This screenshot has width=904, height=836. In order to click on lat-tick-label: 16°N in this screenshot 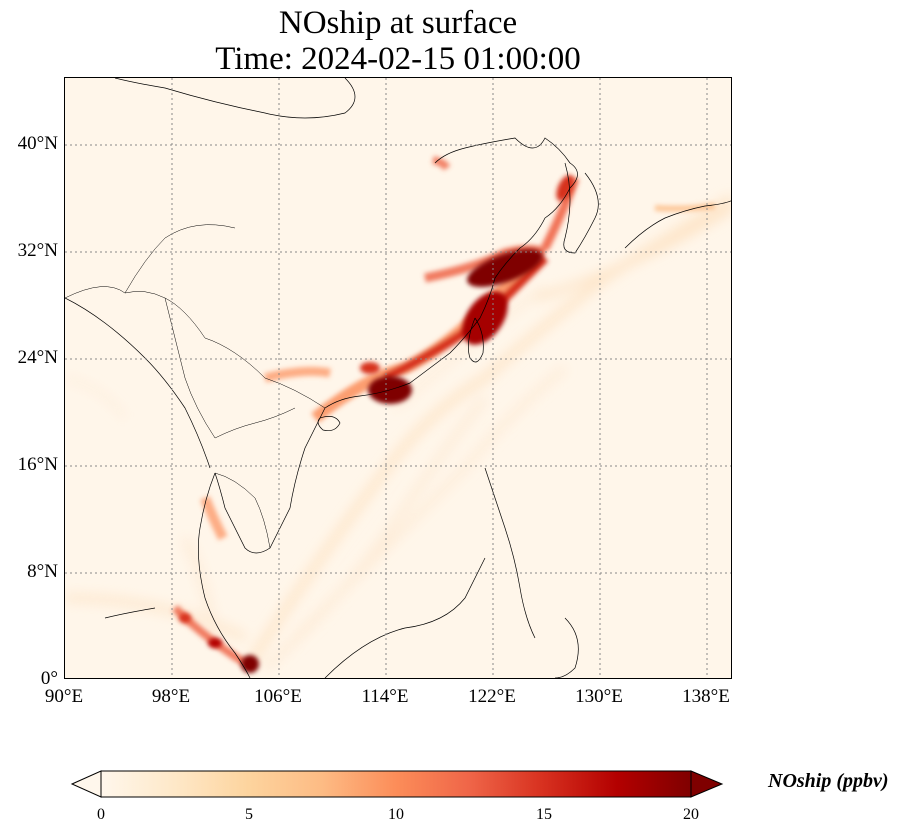, I will do `click(37, 464)`.